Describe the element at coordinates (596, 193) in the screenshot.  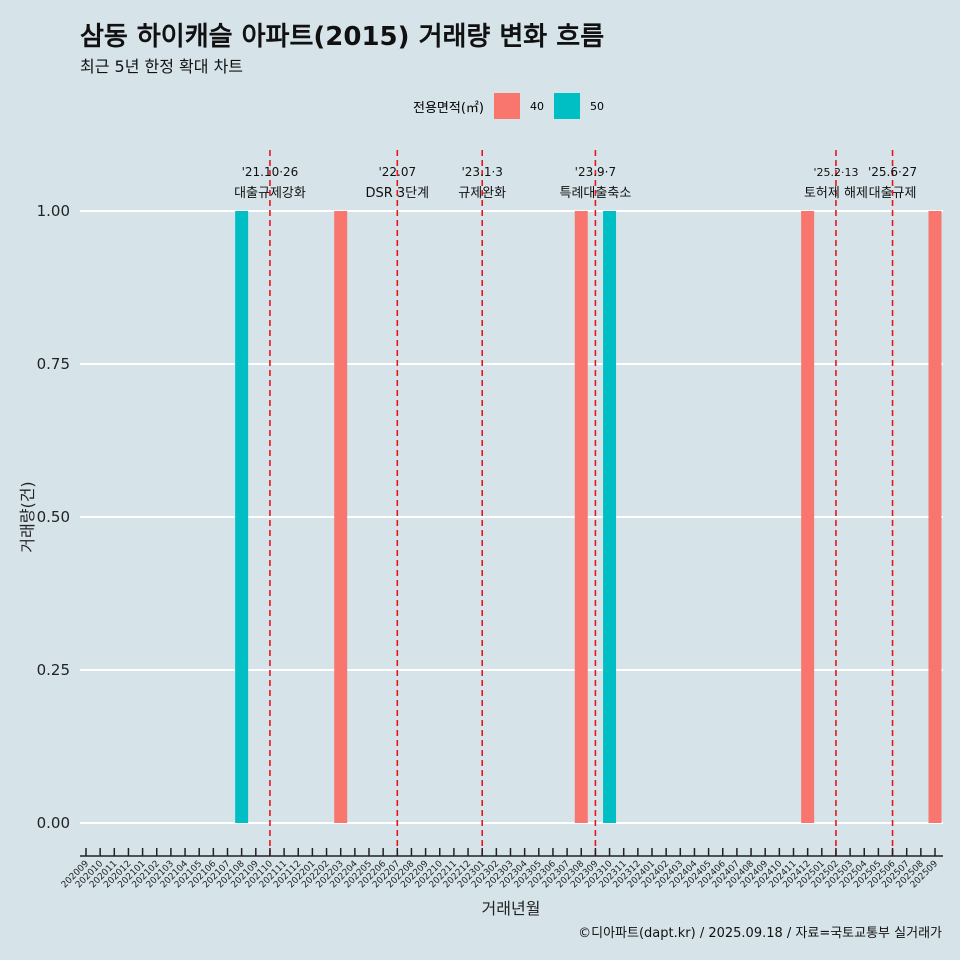
I see `event-label: 특례대출축소` at that location.